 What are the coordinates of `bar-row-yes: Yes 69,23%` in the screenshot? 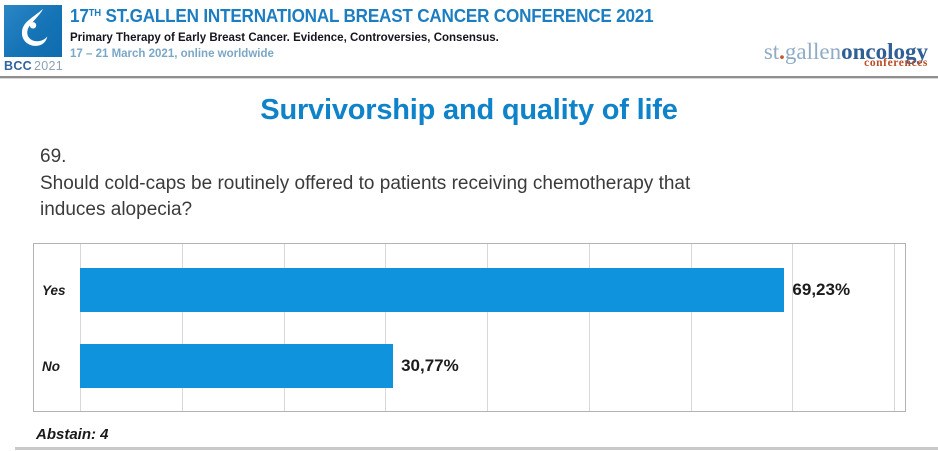 It's located at (468, 290).